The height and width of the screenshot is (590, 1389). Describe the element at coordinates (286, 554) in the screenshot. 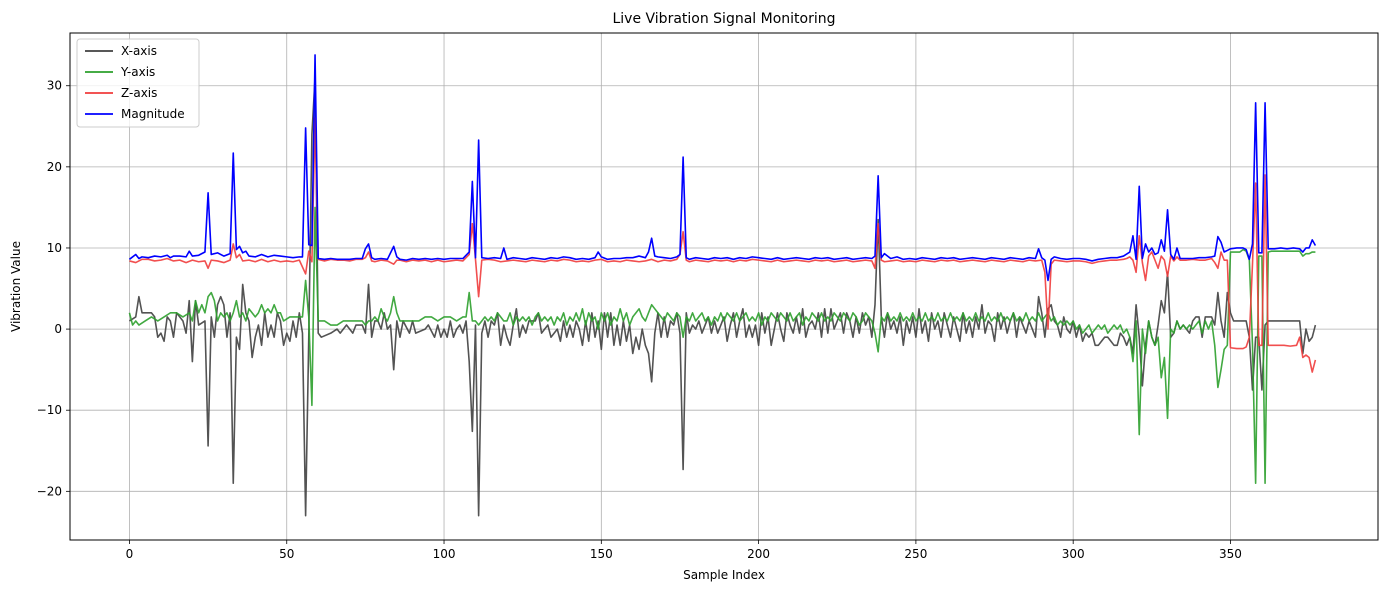

I see `x-tick-label: 50` at that location.